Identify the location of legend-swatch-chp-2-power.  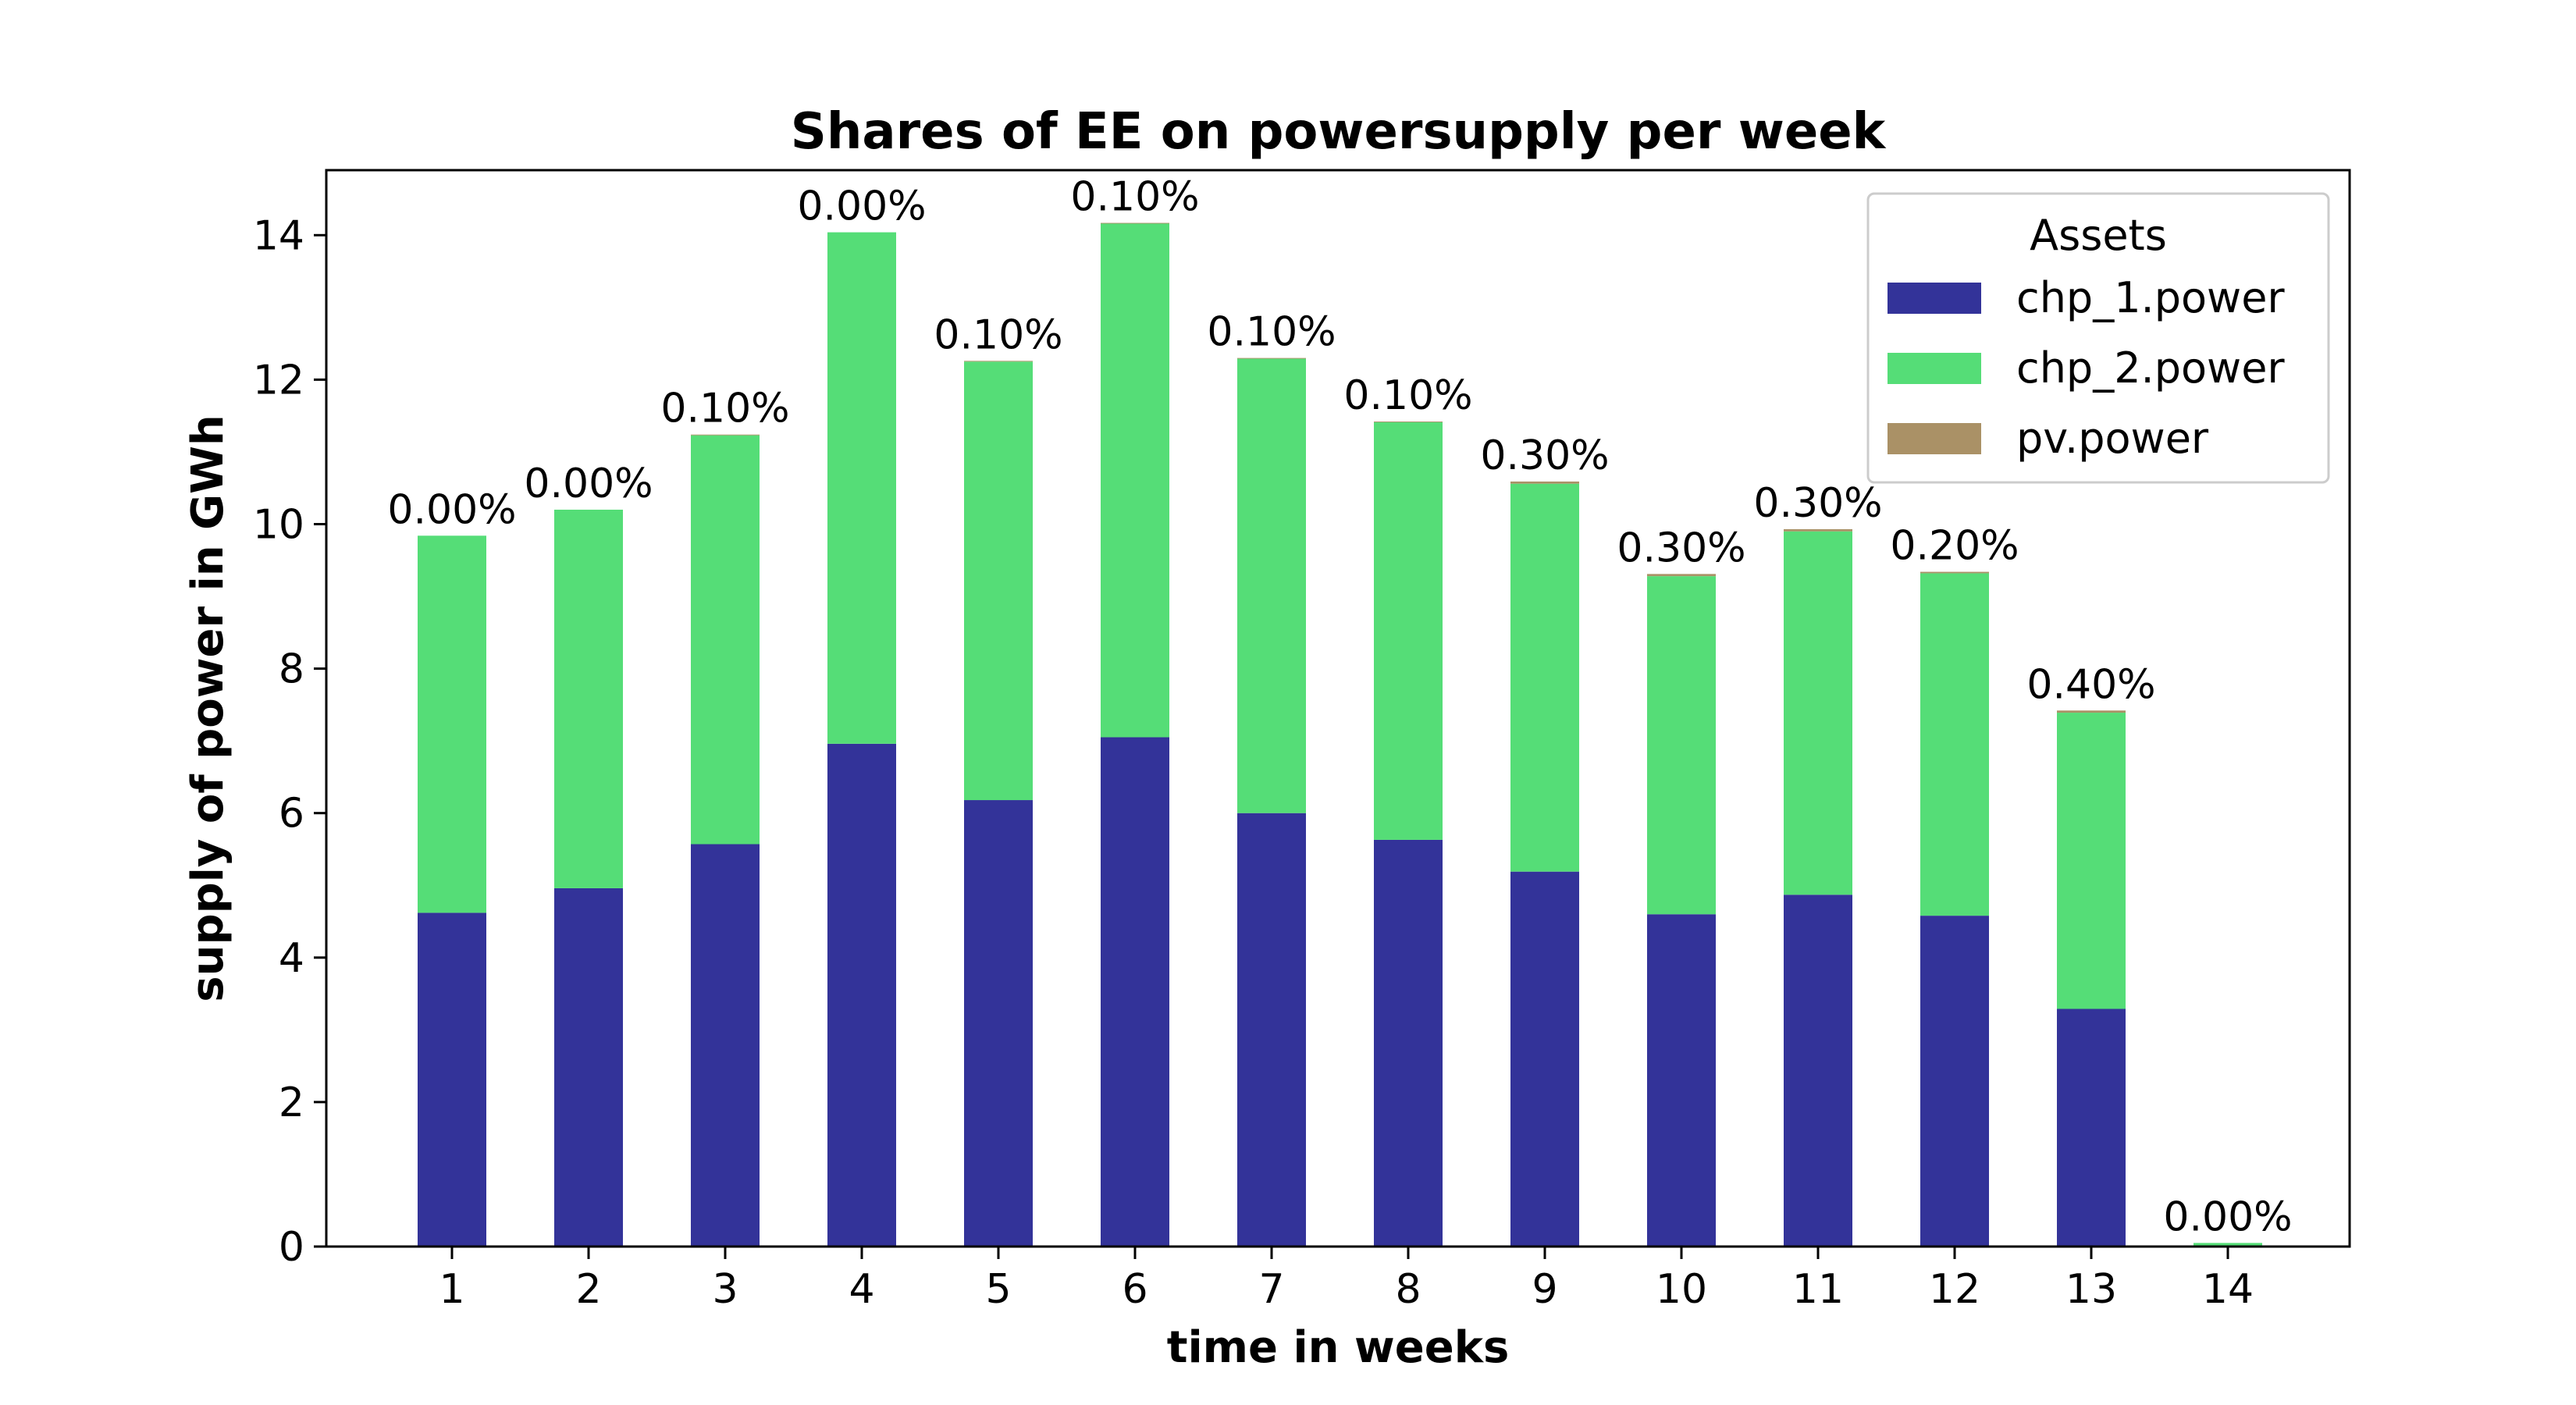
(1935, 369).